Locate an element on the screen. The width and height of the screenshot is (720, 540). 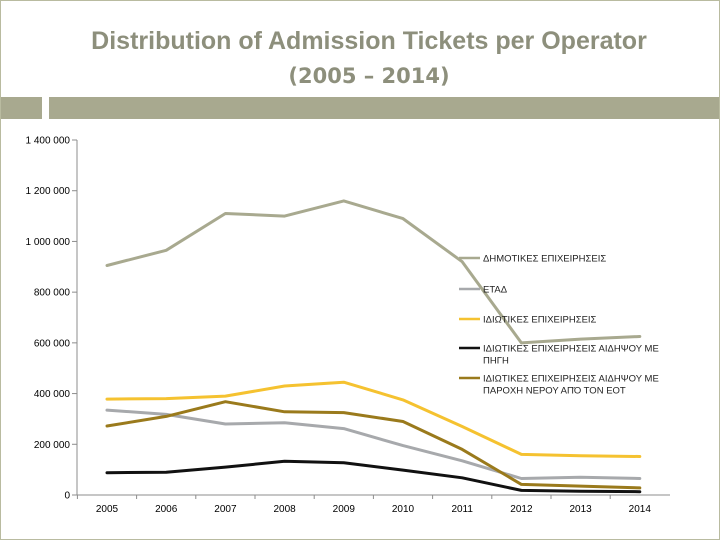
y-tick-label: 1 200 000 is located at coordinates (48, 191).